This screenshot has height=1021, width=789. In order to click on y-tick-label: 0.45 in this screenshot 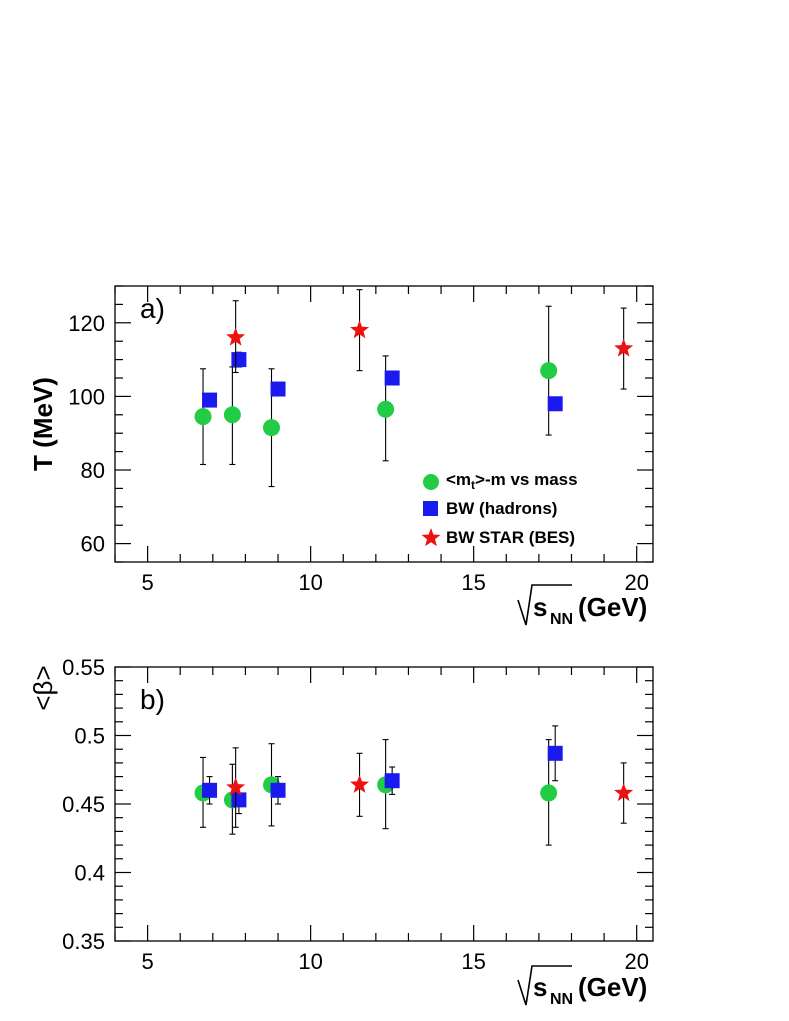, I will do `click(83, 804)`.